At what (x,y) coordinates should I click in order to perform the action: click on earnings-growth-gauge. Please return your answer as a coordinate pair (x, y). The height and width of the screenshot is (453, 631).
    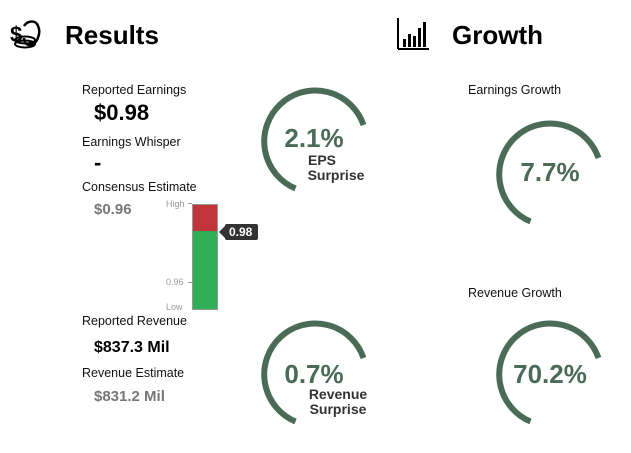
    Looking at the image, I should click on (550, 173).